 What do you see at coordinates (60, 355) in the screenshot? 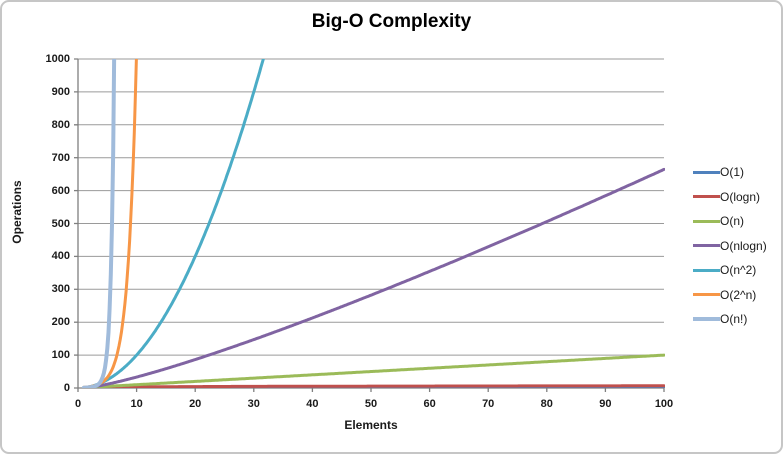
I see `y-tick-label: 100` at bounding box center [60, 355].